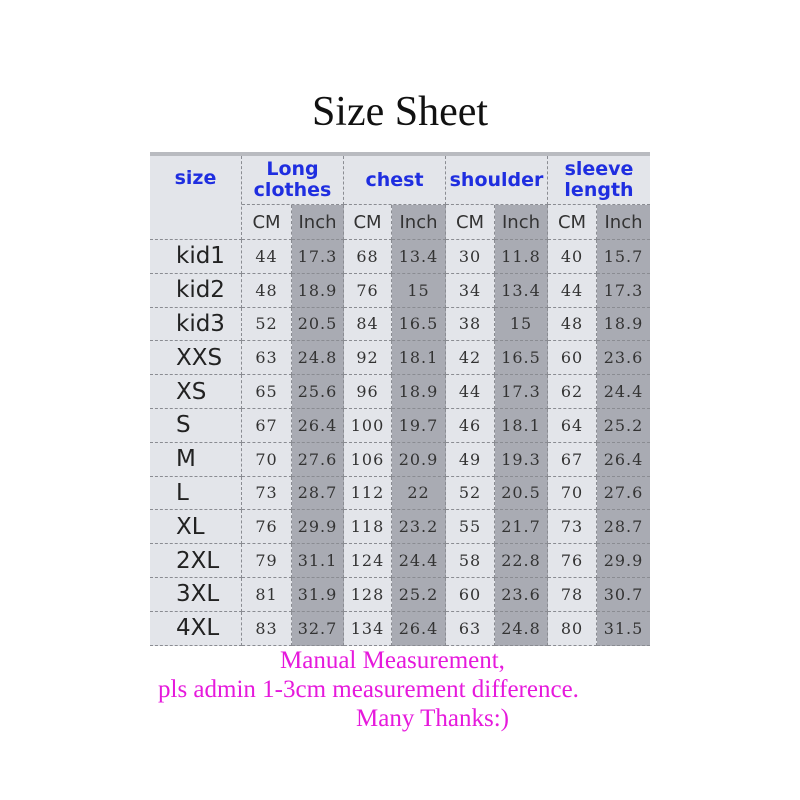 This screenshot has width=800, height=800. What do you see at coordinates (470, 493) in the screenshot?
I see `table-cell: 52` at bounding box center [470, 493].